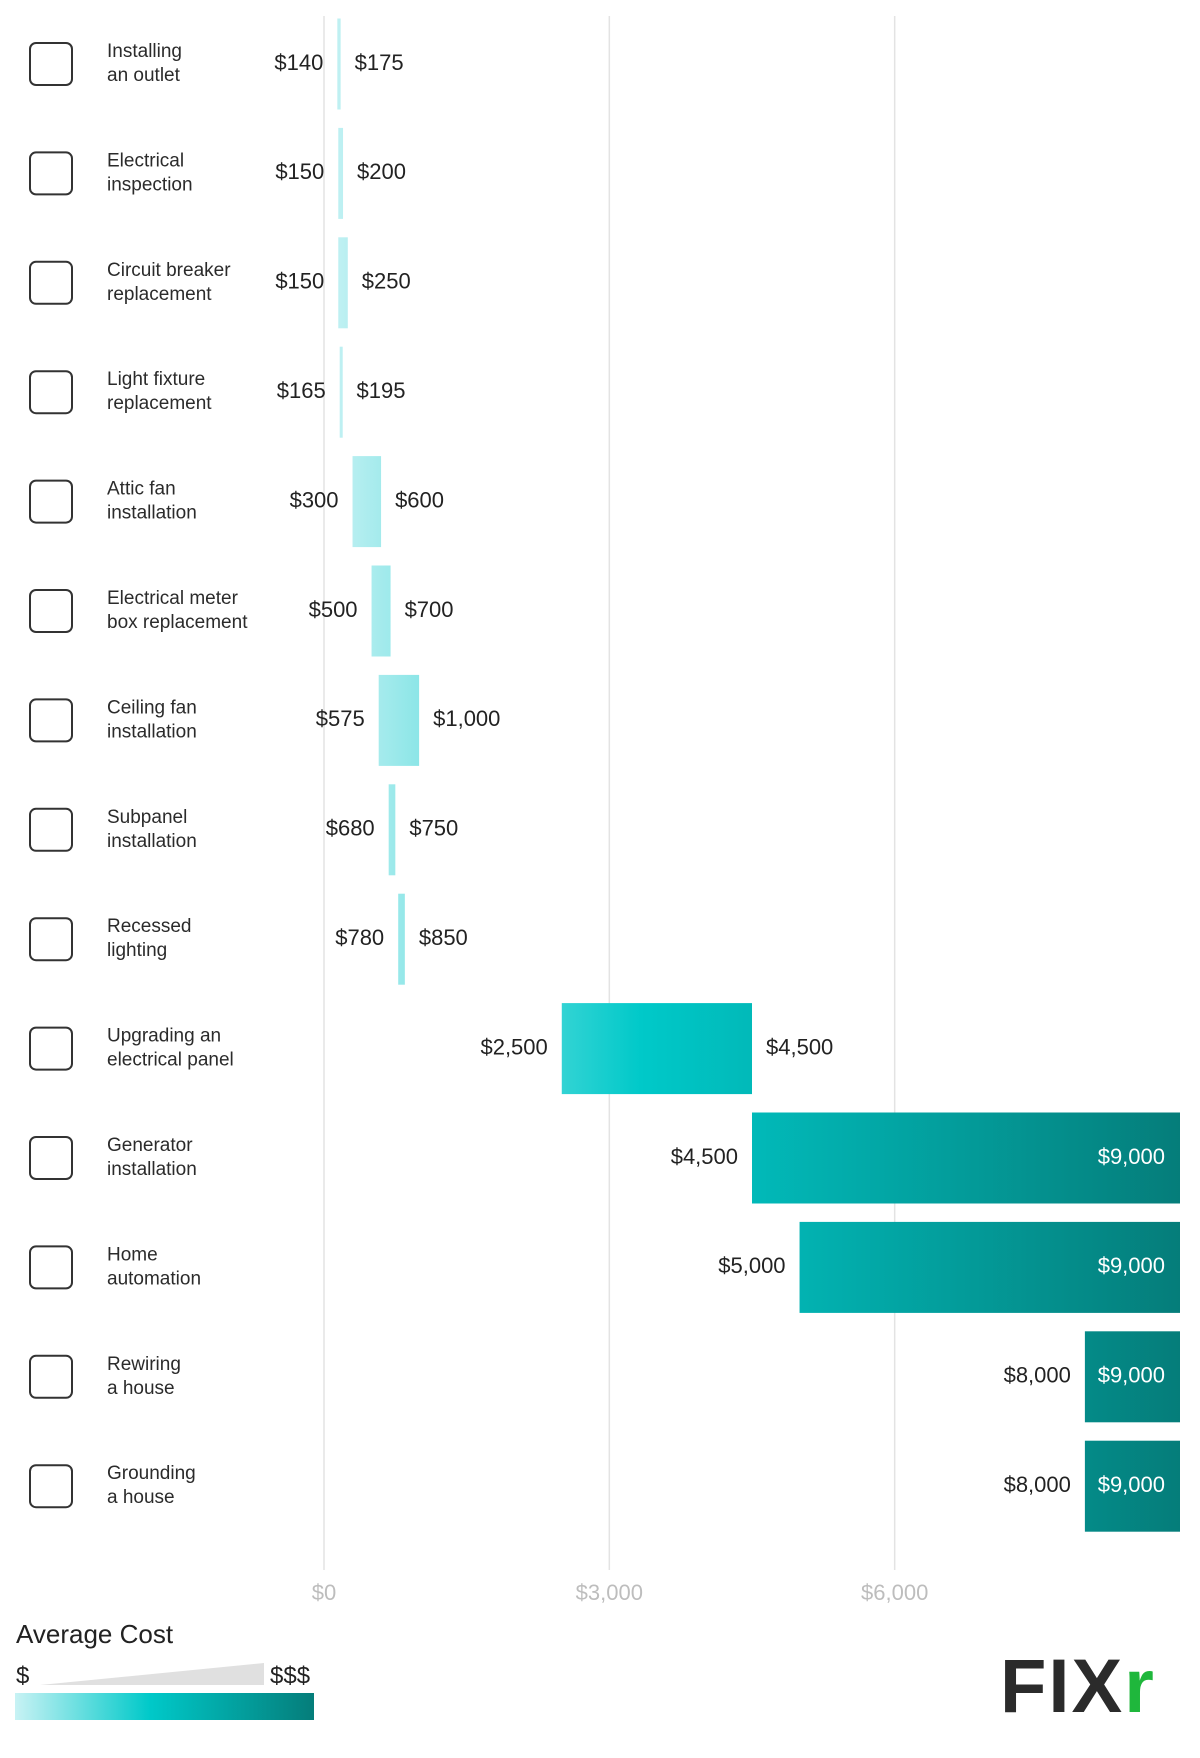  I want to click on category-label: Subpanel, so click(147, 817).